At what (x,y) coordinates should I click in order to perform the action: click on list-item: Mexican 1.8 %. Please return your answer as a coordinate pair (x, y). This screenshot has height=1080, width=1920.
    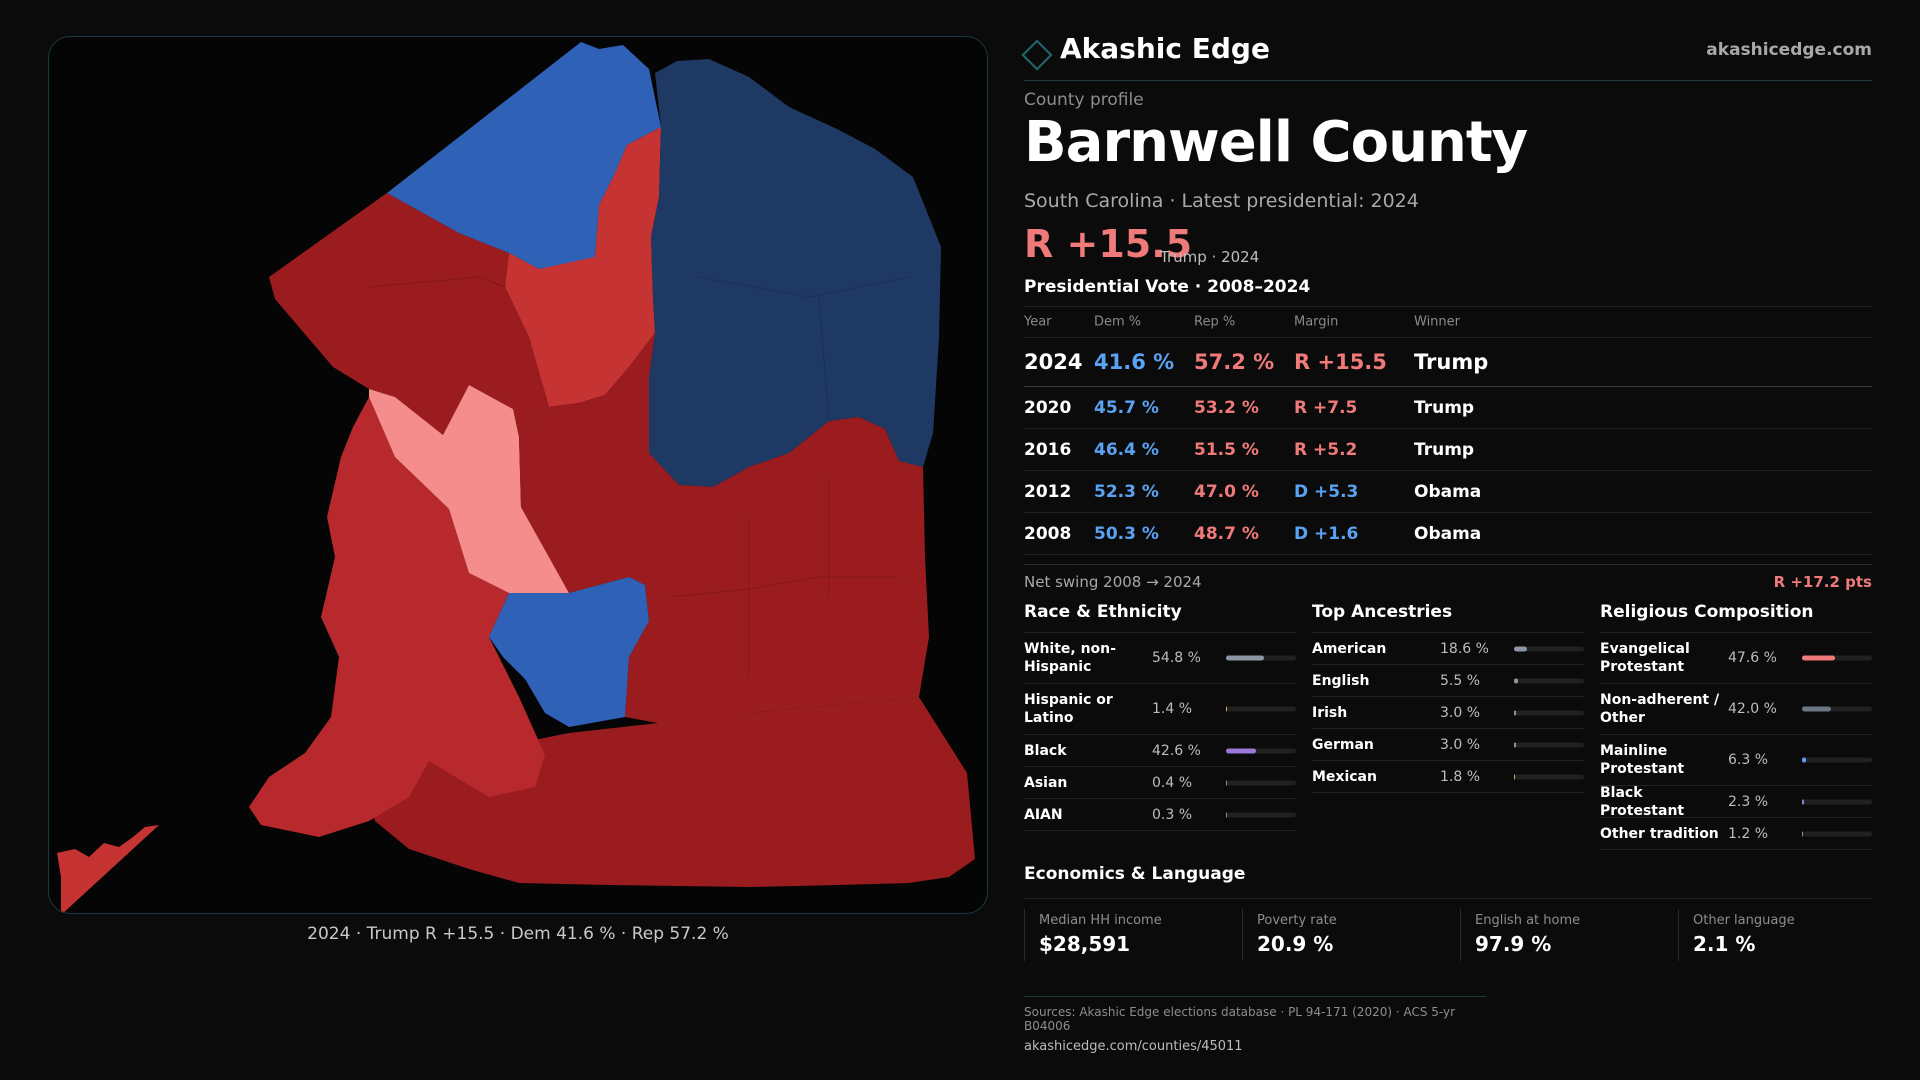
    Looking at the image, I should click on (1448, 777).